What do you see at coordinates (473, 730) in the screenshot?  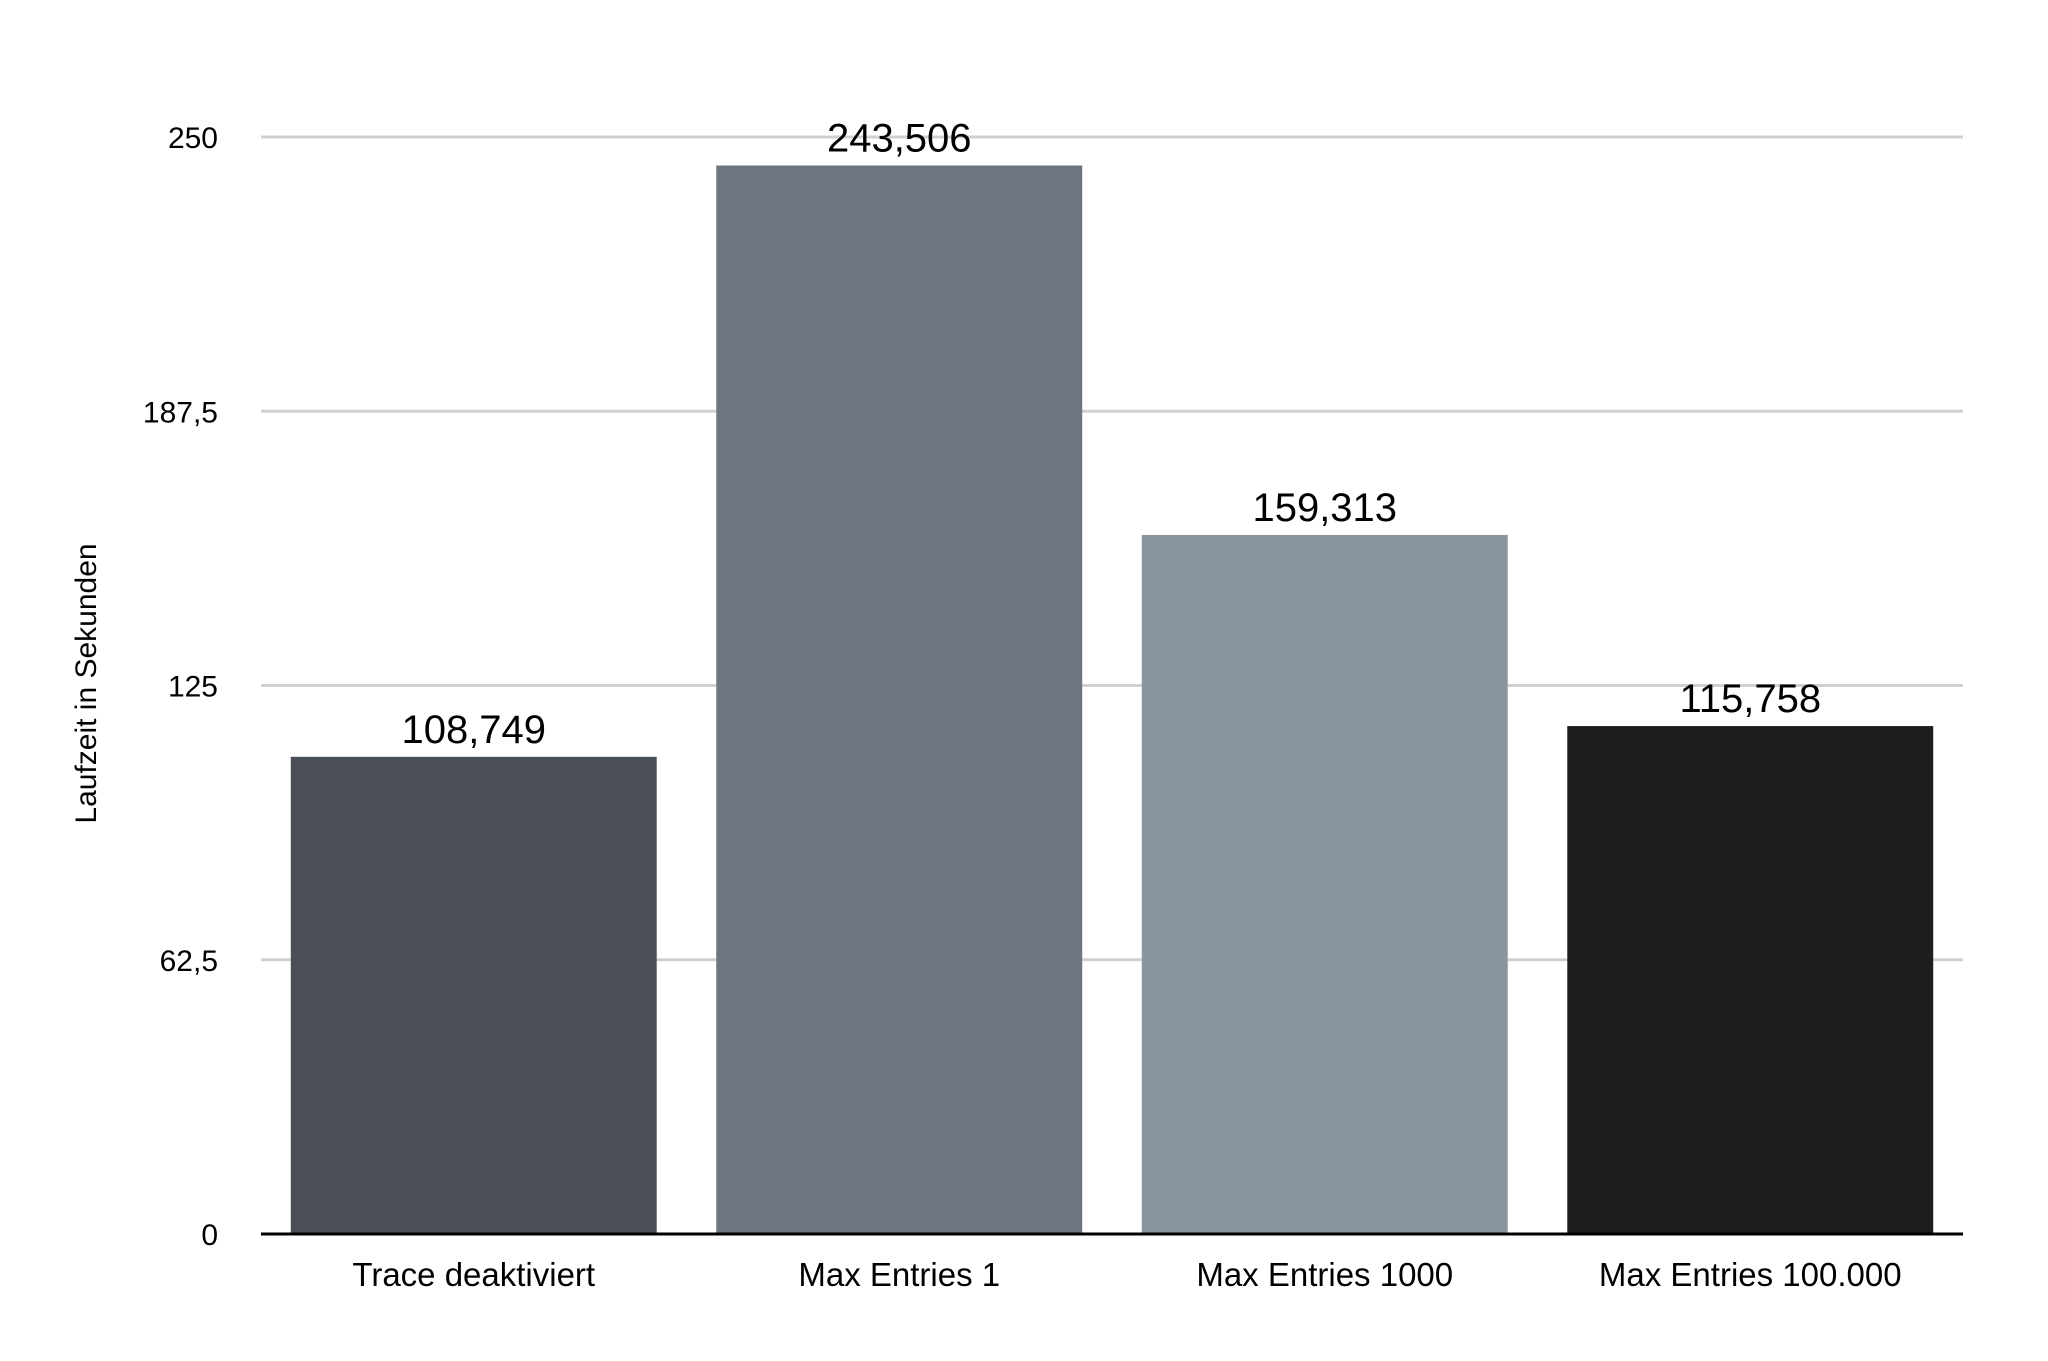 I see `data-label: 108,749` at bounding box center [473, 730].